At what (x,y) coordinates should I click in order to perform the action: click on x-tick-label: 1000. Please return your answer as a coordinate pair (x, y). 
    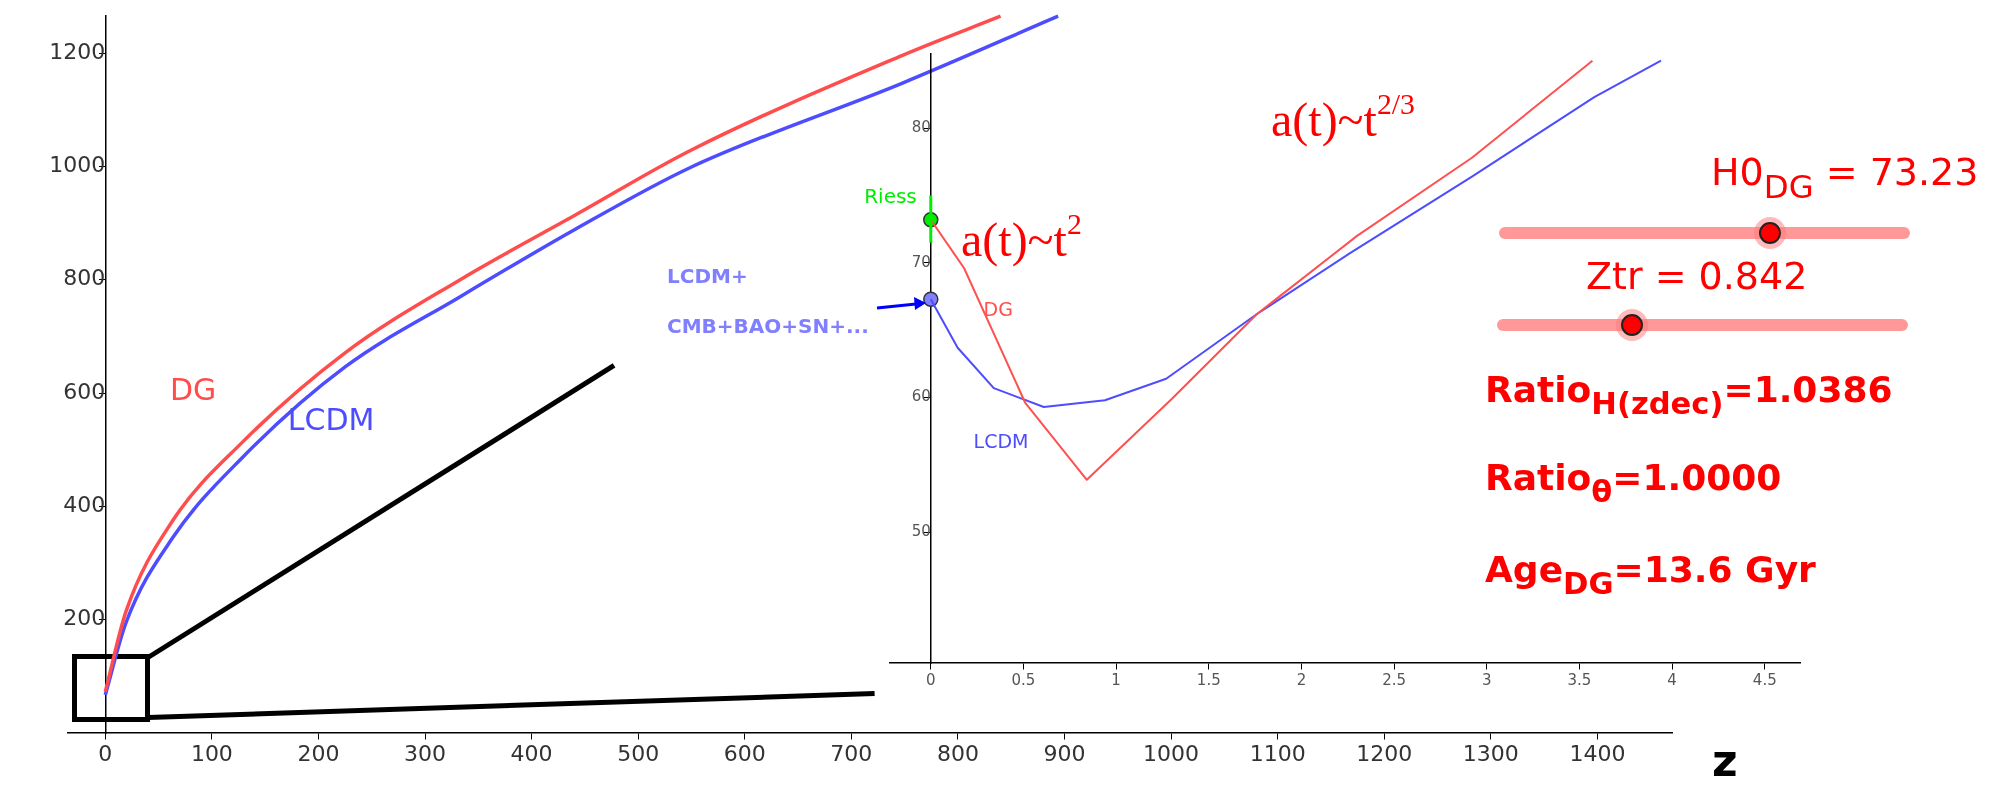
    Looking at the image, I should click on (1171, 753).